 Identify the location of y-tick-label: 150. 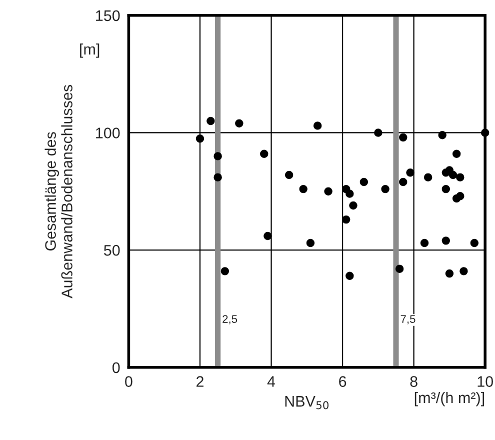
(108, 16).